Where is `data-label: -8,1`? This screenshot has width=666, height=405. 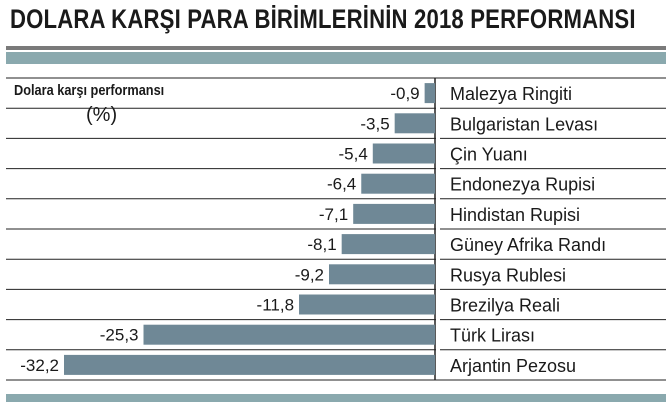 data-label: -8,1 is located at coordinates (321, 244).